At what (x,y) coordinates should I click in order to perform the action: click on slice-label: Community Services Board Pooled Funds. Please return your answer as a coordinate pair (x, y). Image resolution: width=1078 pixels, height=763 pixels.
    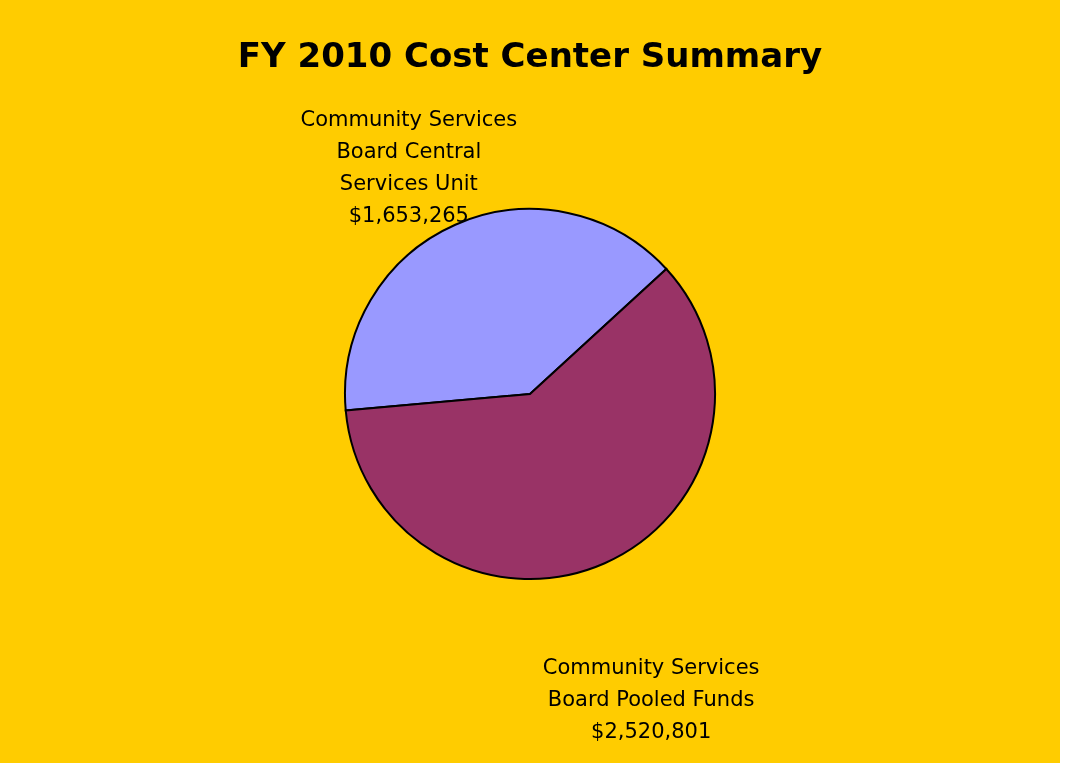
    Looking at the image, I should click on (651, 683).